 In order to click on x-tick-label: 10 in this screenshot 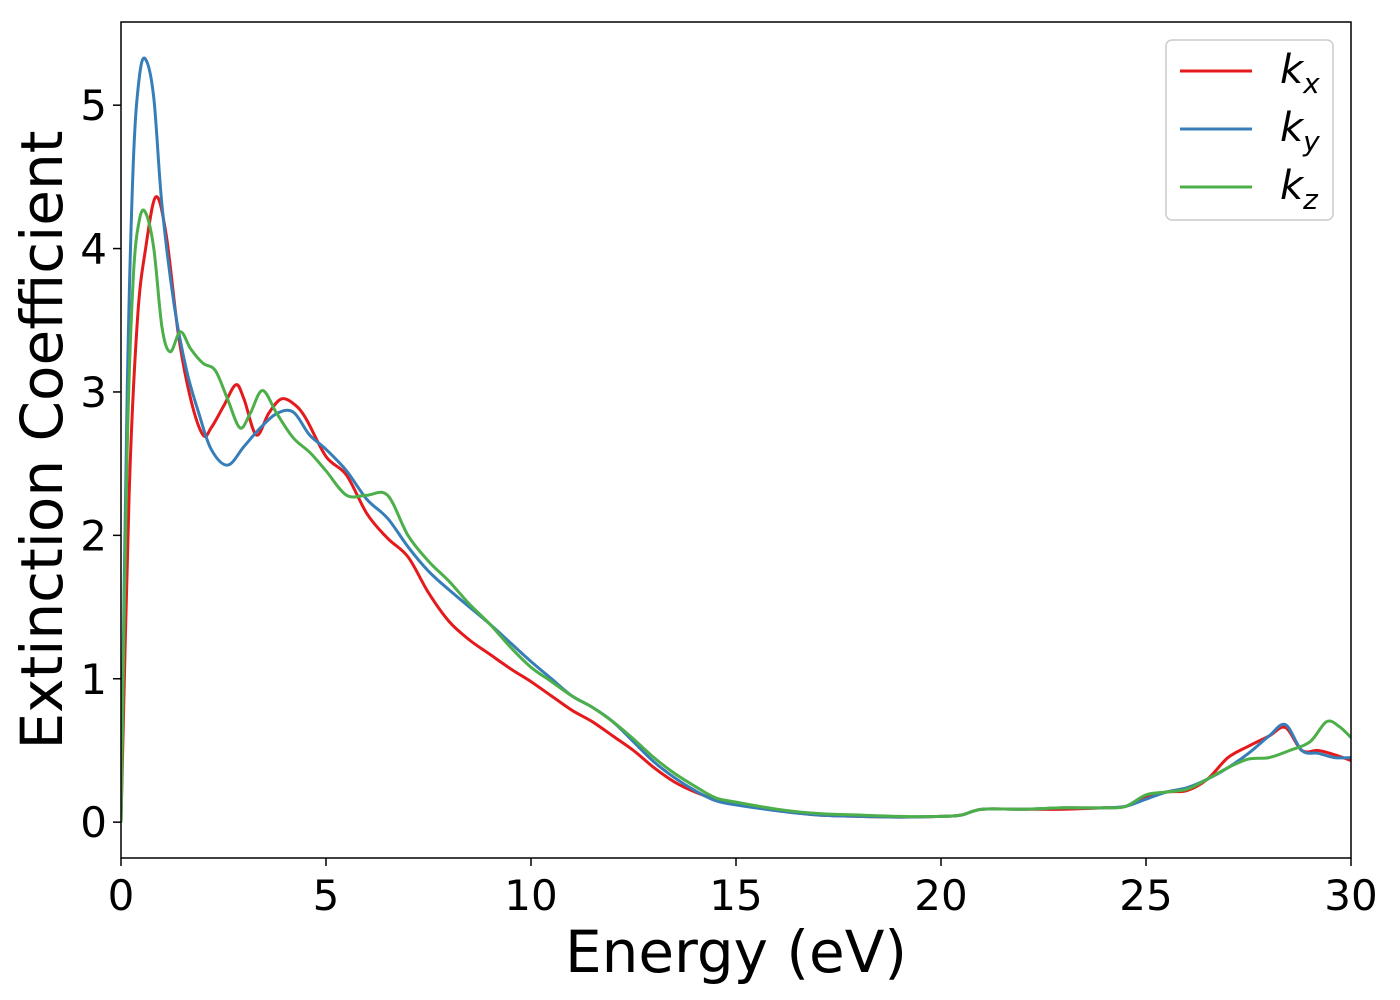, I will do `click(530, 895)`.